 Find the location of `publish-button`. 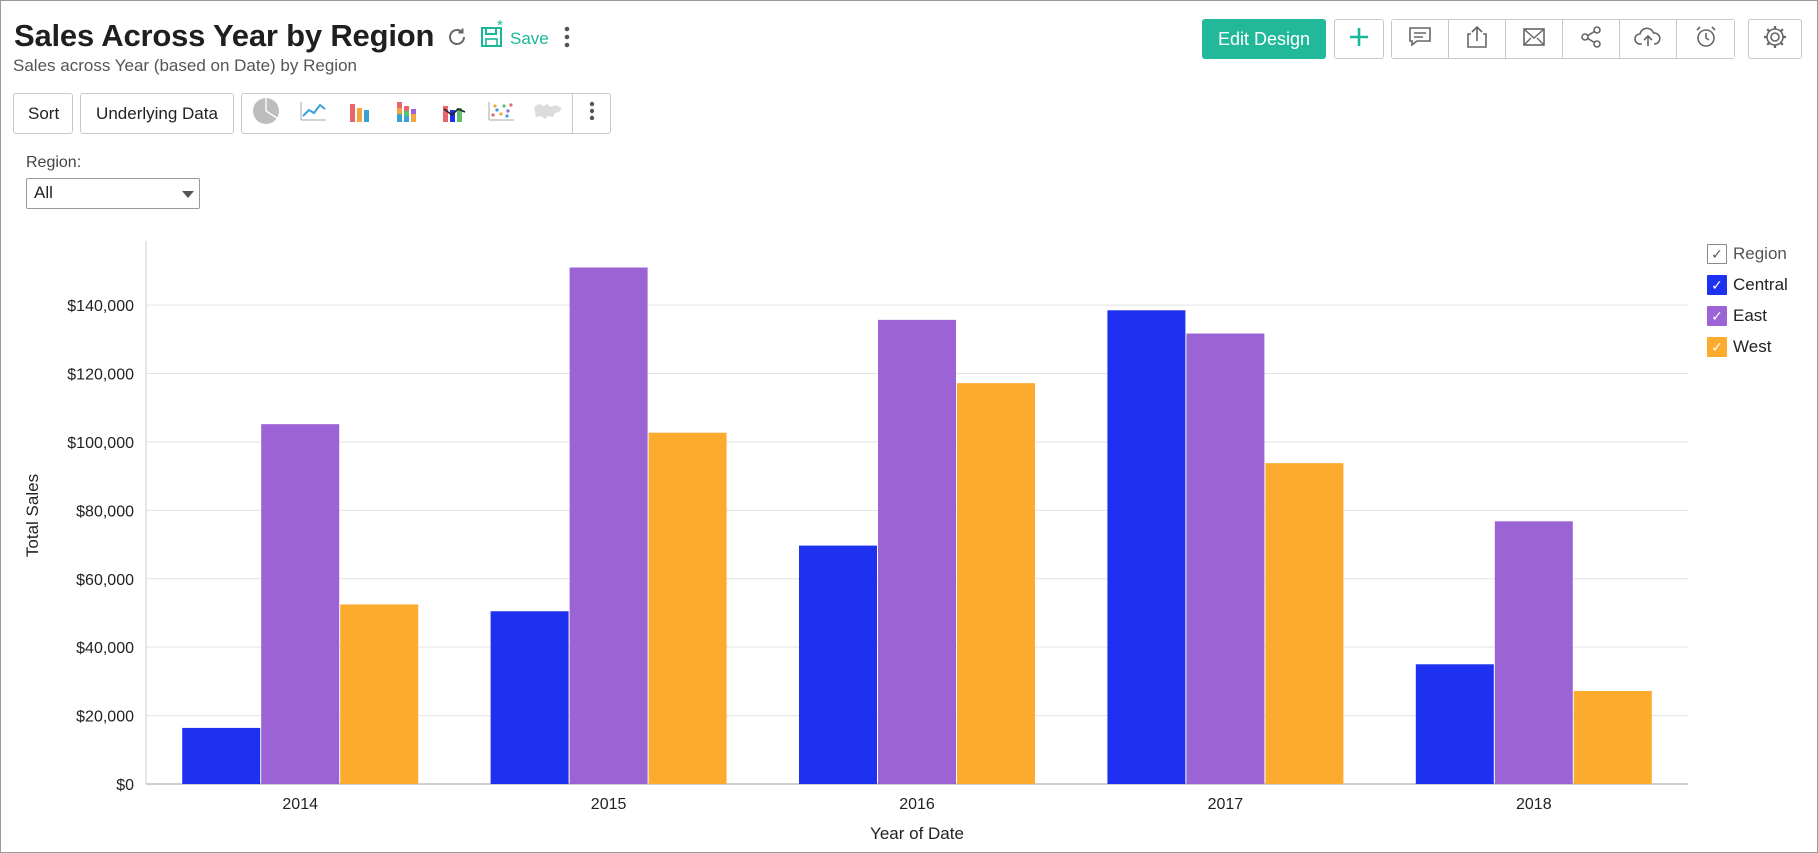

publish-button is located at coordinates (1648, 39).